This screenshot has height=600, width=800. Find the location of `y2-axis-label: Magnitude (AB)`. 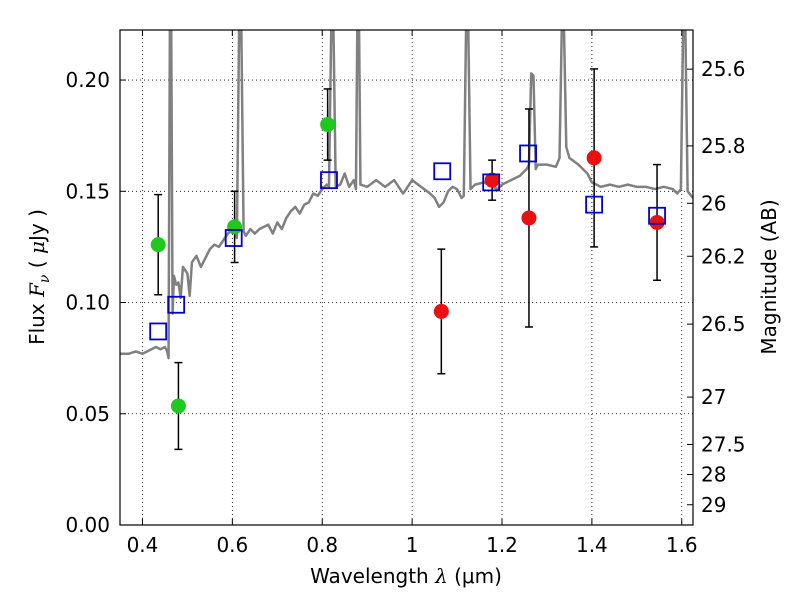

y2-axis-label: Magnitude (AB) is located at coordinates (769, 276).